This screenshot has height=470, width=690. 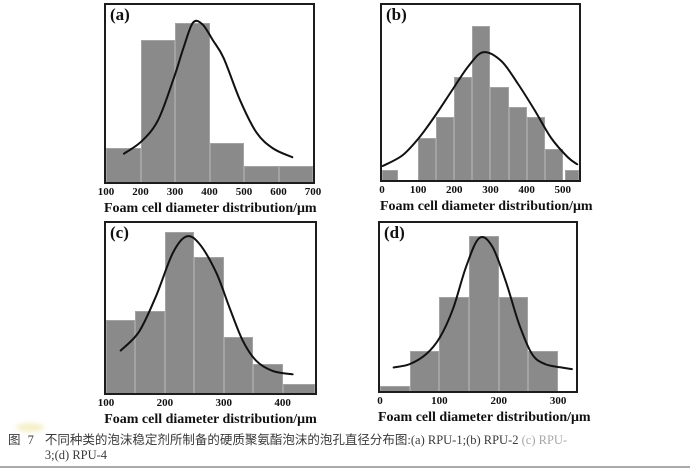 I want to click on plot-frame-b: (b), so click(x=480, y=92).